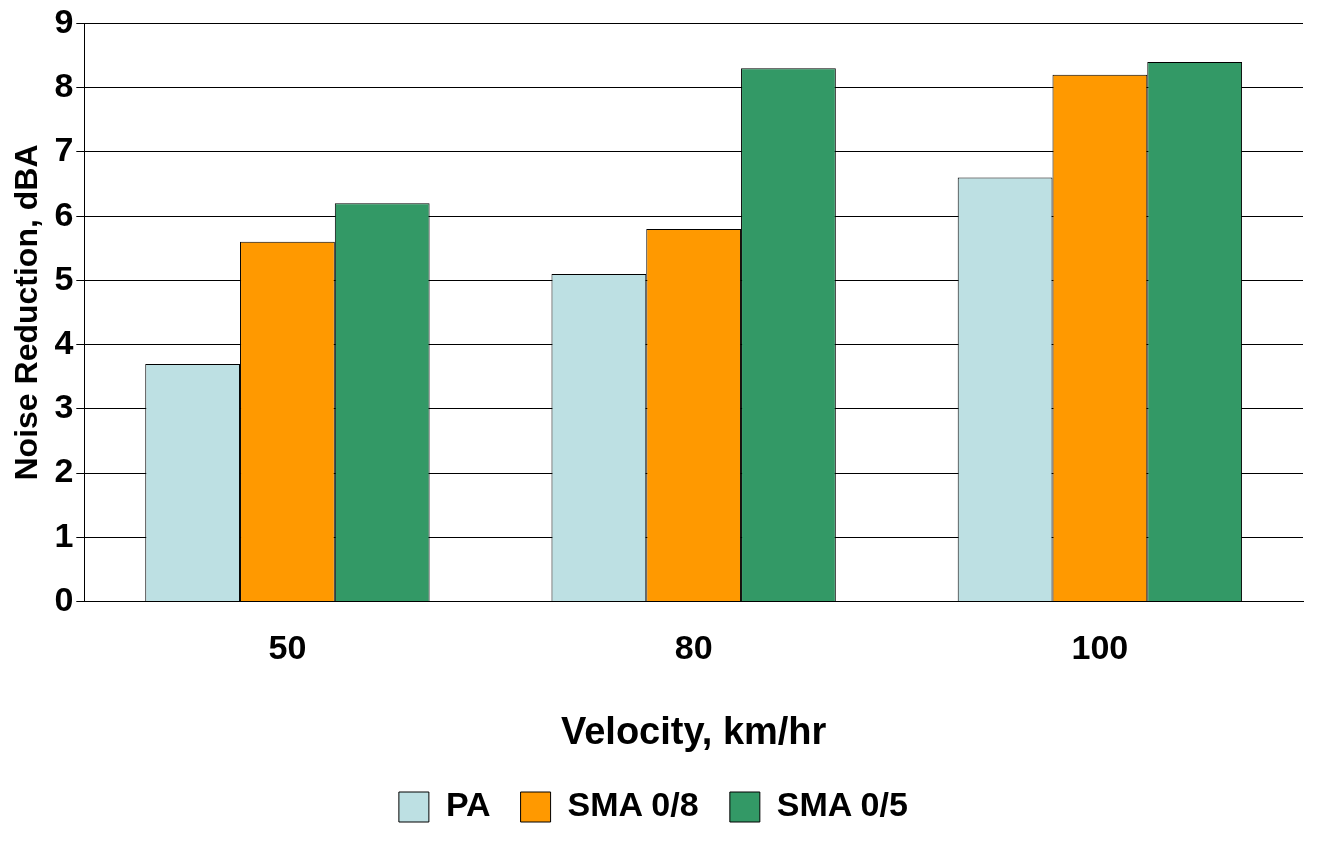 The image size is (1323, 844). What do you see at coordinates (64, 598) in the screenshot?
I see `y-tick-label: 0` at bounding box center [64, 598].